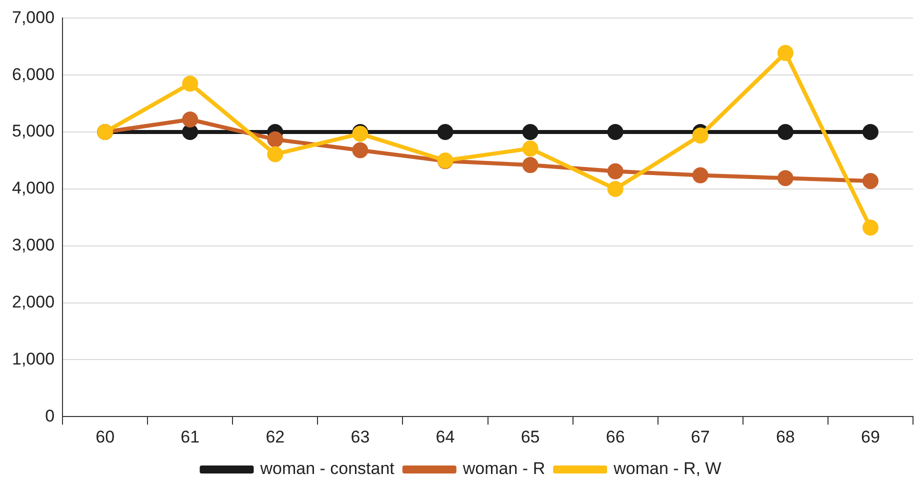 This screenshot has width=923, height=488. What do you see at coordinates (530, 436) in the screenshot?
I see `x-tick-label: 65` at bounding box center [530, 436].